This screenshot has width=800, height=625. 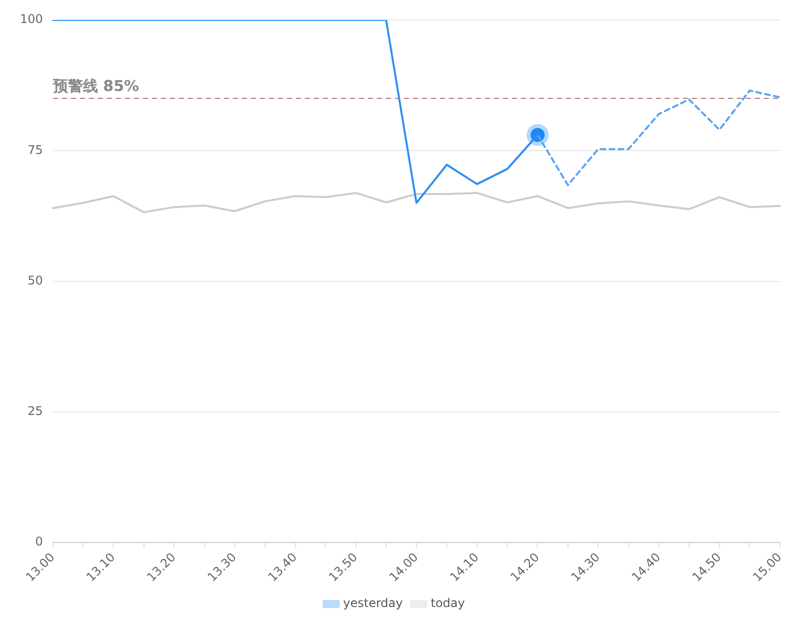 What do you see at coordinates (35, 411) in the screenshot?
I see `y-tick-label: 25` at bounding box center [35, 411].